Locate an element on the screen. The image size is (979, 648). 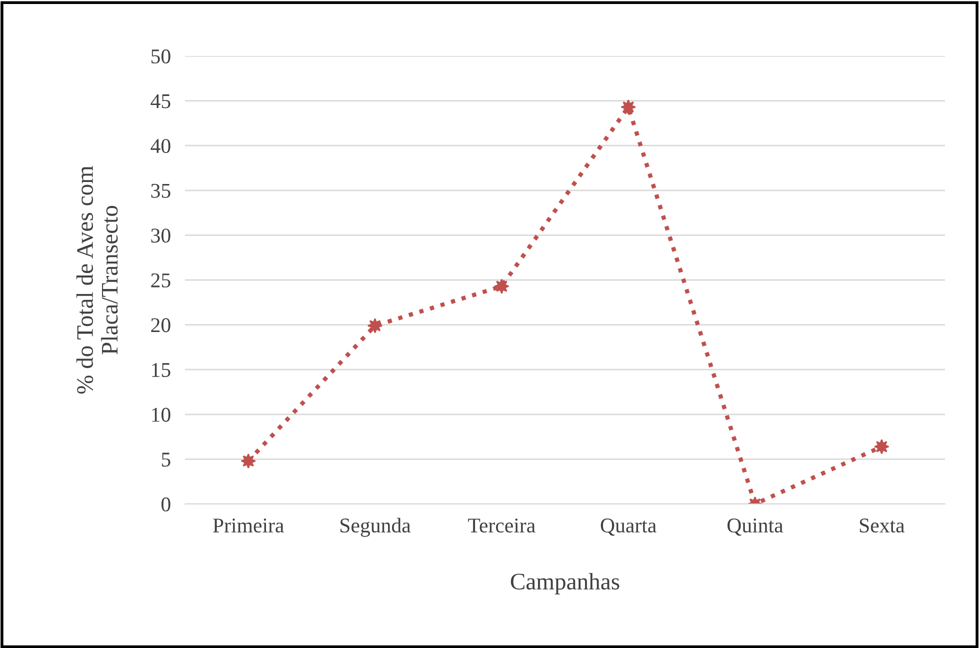
y-tick-label: 20 is located at coordinates (160, 325).